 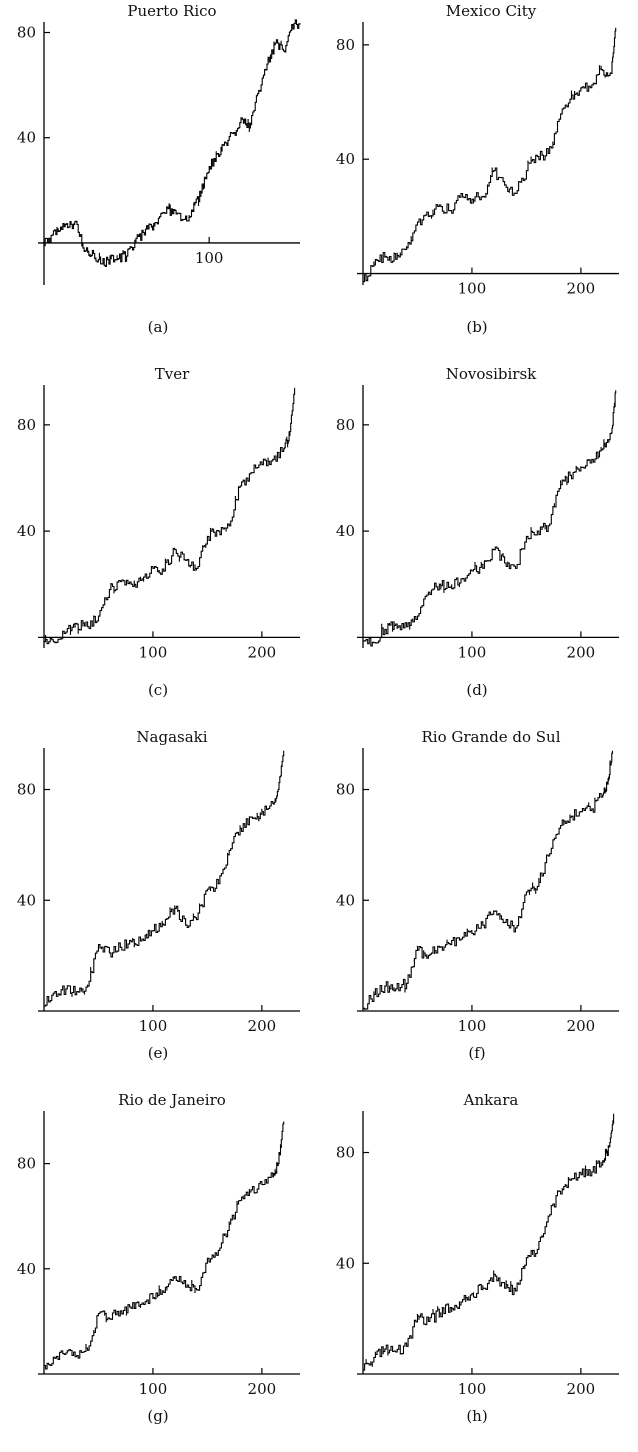 What do you see at coordinates (171, 11) in the screenshot?
I see `chart-title: Puerto Rico` at bounding box center [171, 11].